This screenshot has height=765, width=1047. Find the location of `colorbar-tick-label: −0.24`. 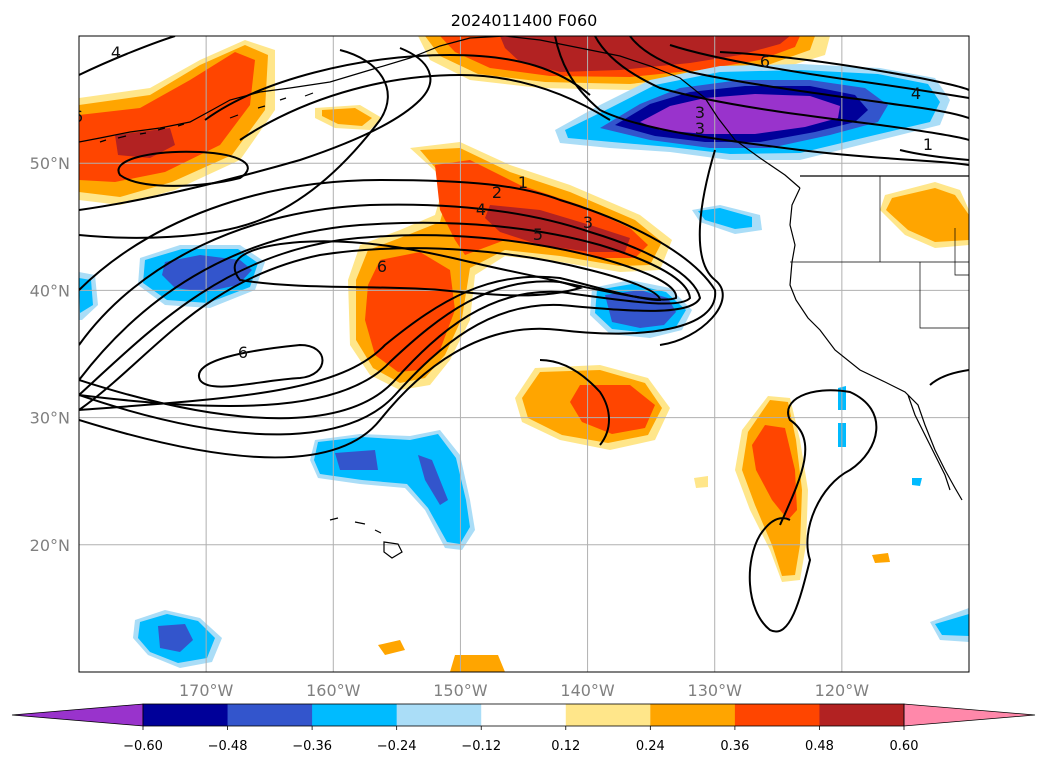

colorbar-tick-label: −0.24 is located at coordinates (397, 746).